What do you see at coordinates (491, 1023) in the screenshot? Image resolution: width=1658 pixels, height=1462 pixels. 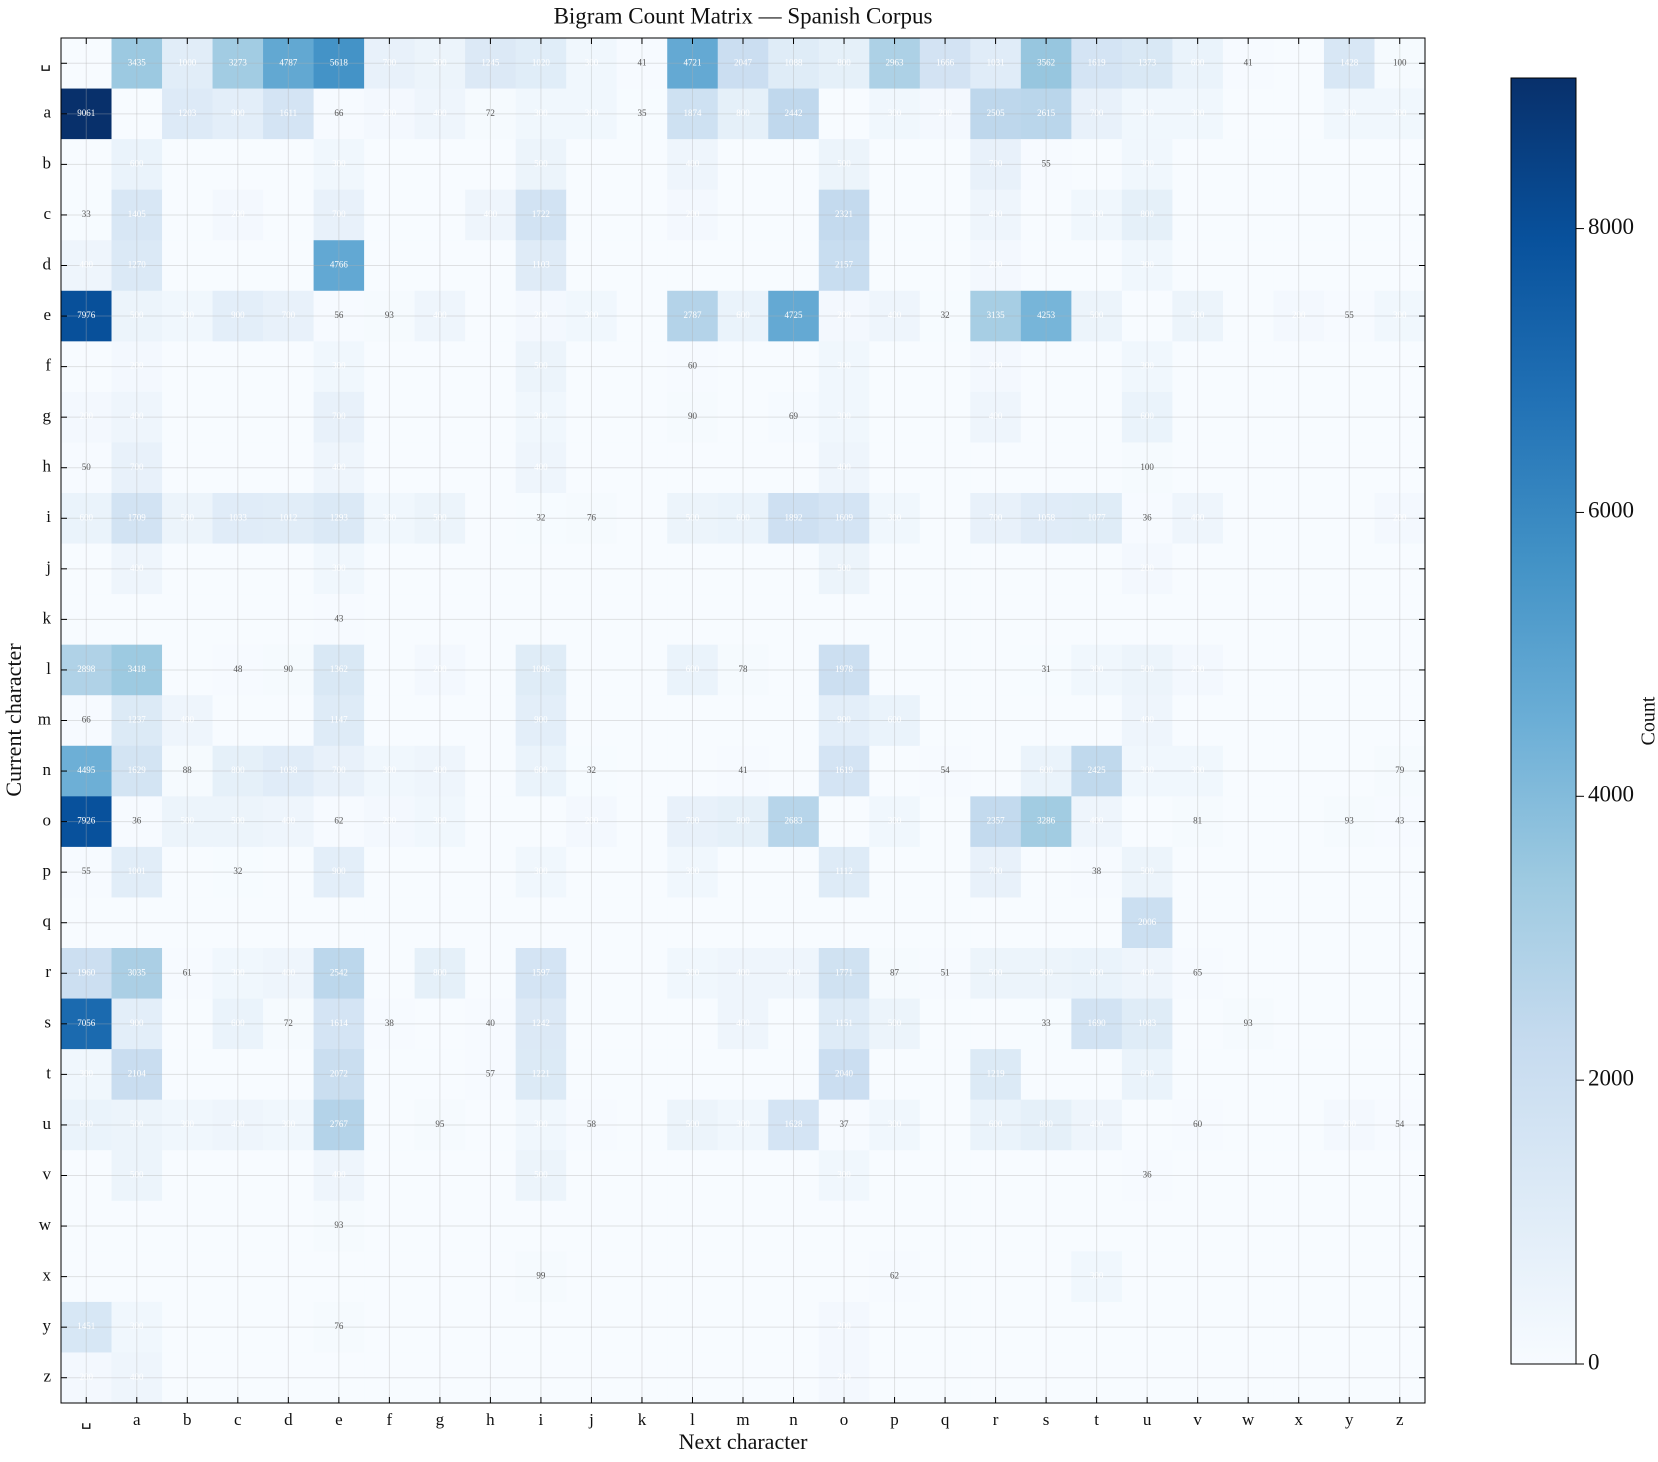 I see `cell-label: 40` at bounding box center [491, 1023].